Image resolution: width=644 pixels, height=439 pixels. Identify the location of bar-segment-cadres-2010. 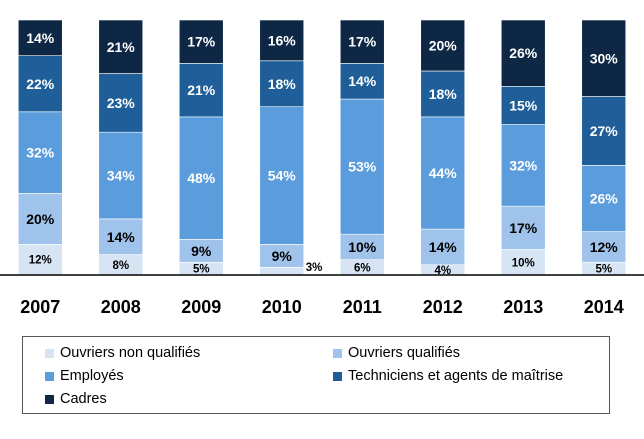
(282, 40).